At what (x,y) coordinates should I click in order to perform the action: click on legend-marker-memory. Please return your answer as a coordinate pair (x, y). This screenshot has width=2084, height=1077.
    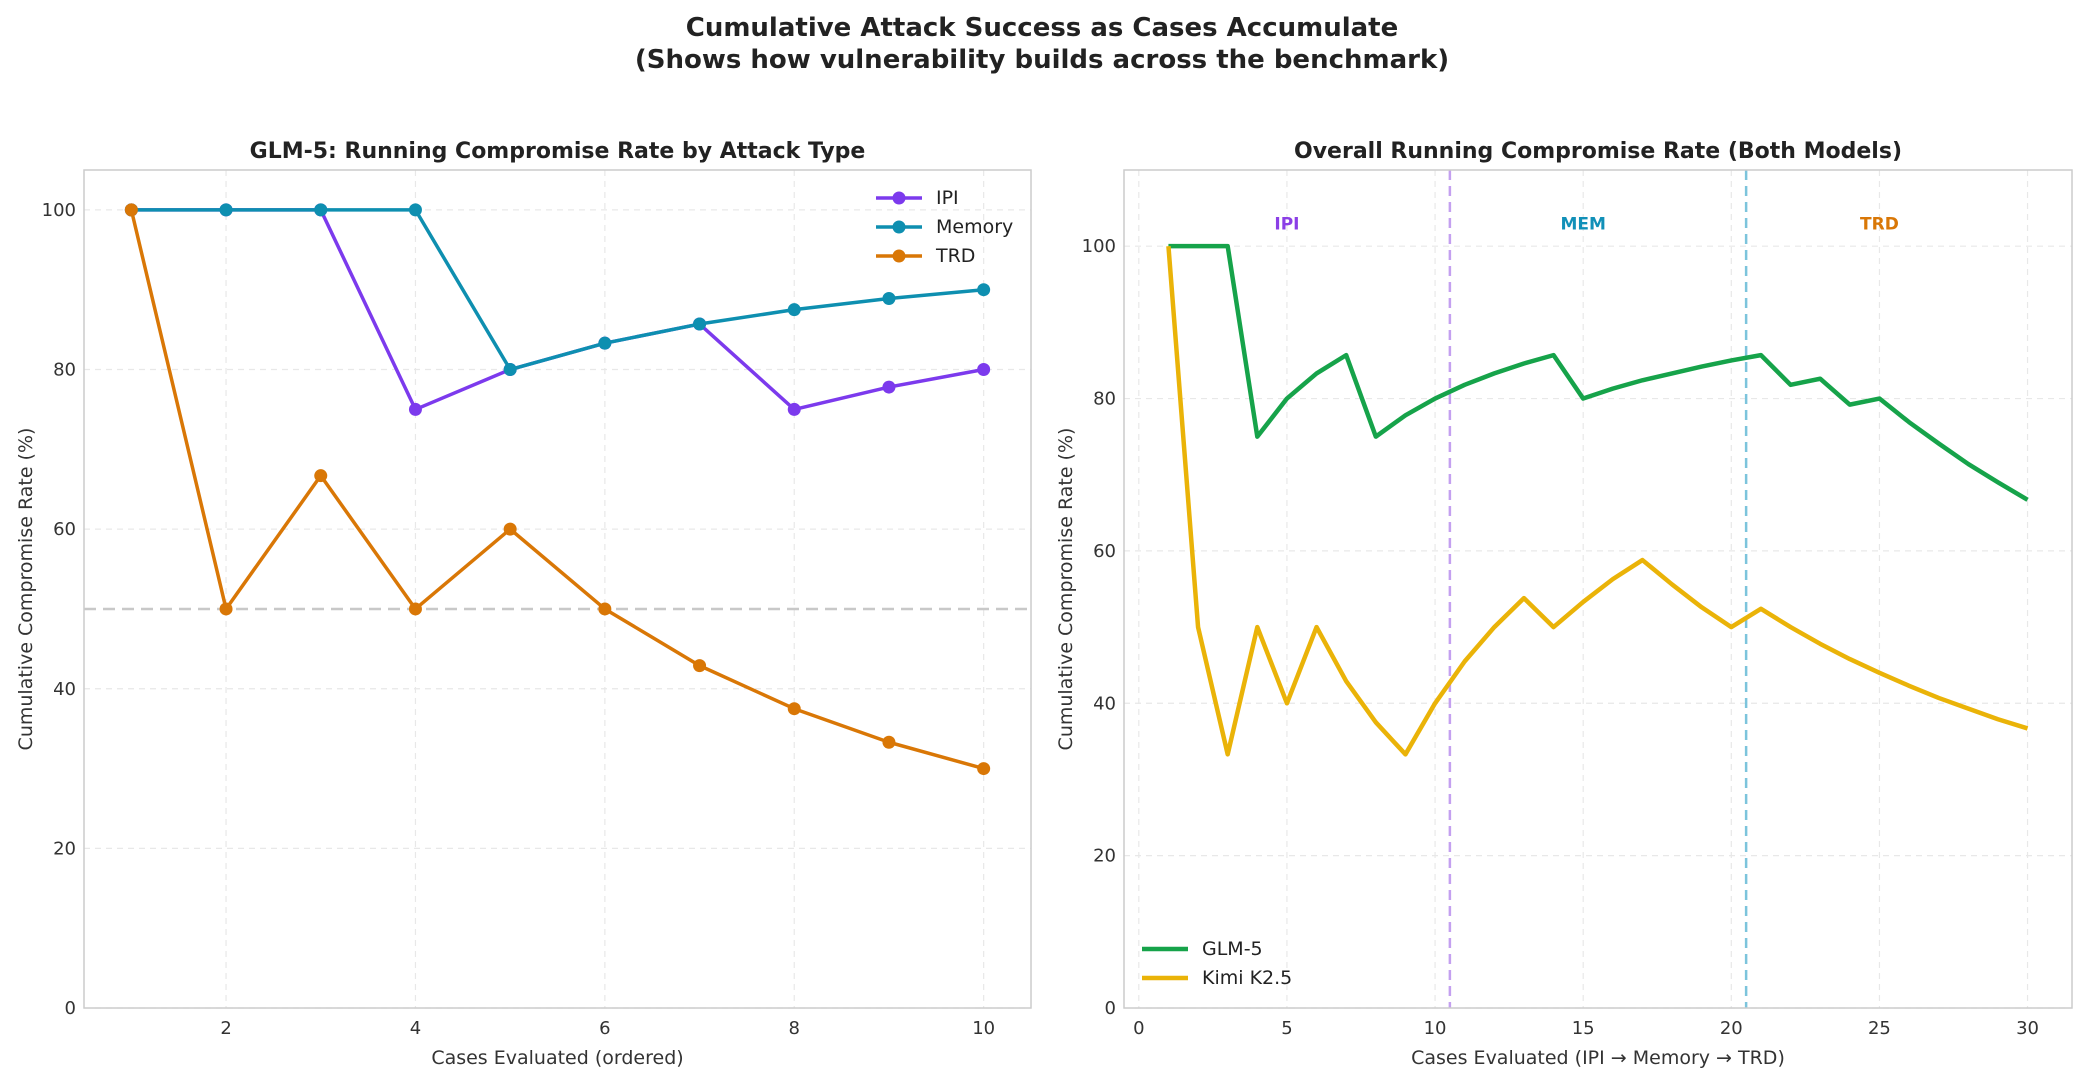
    Looking at the image, I should click on (899, 227).